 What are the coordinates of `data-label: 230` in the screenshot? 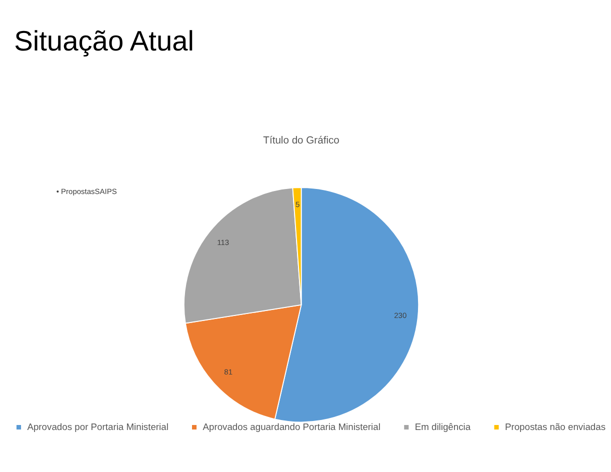 It's located at (400, 315).